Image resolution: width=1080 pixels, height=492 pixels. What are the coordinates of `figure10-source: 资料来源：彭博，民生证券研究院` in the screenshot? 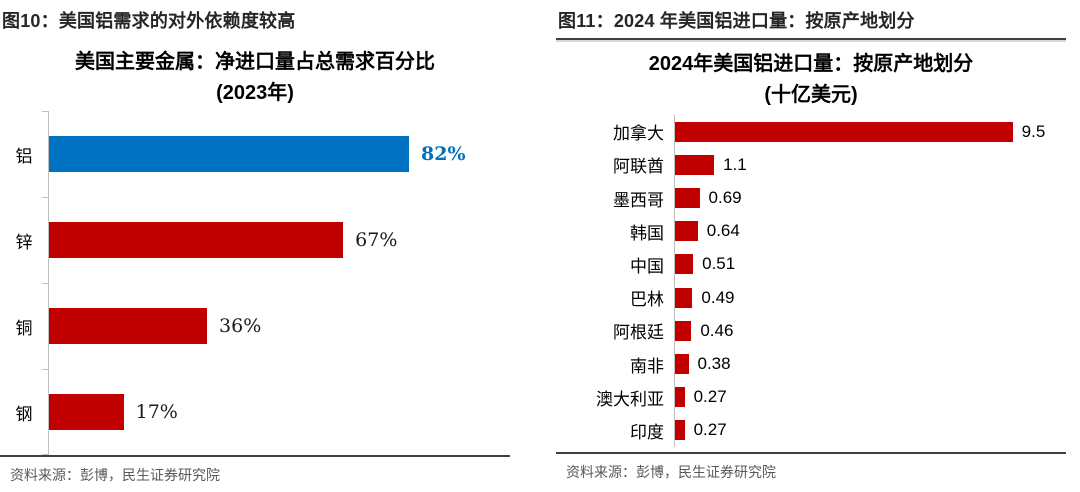 It's located at (115, 475).